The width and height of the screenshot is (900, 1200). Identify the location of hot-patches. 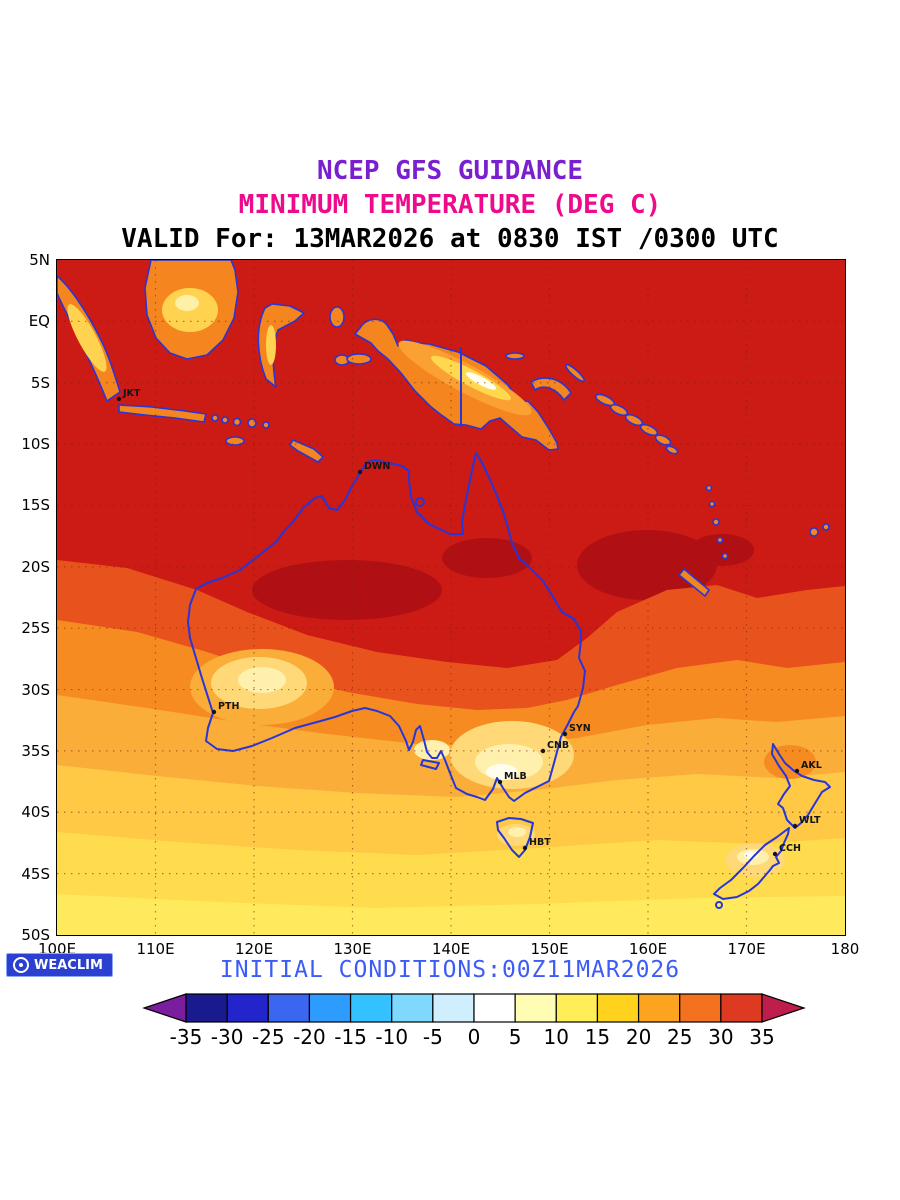
(503, 575).